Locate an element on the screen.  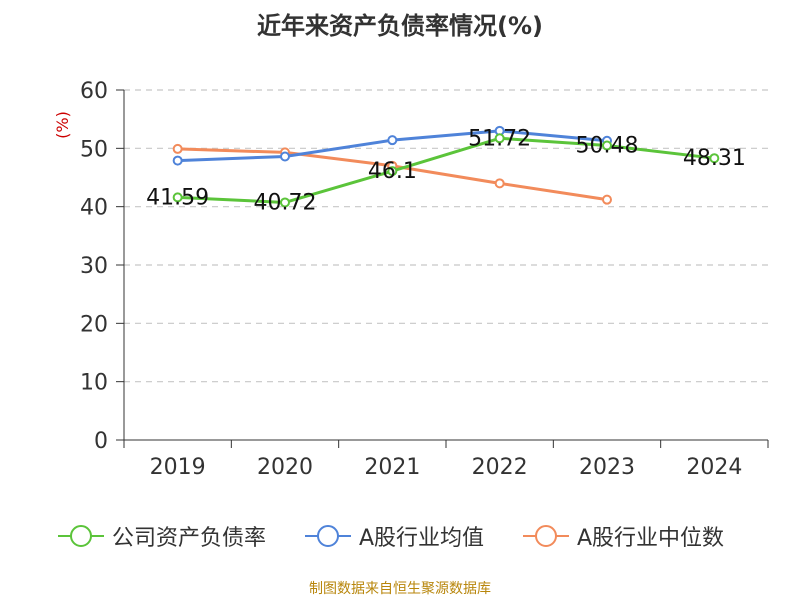
y-tick-label: 20 is located at coordinates (94, 324).